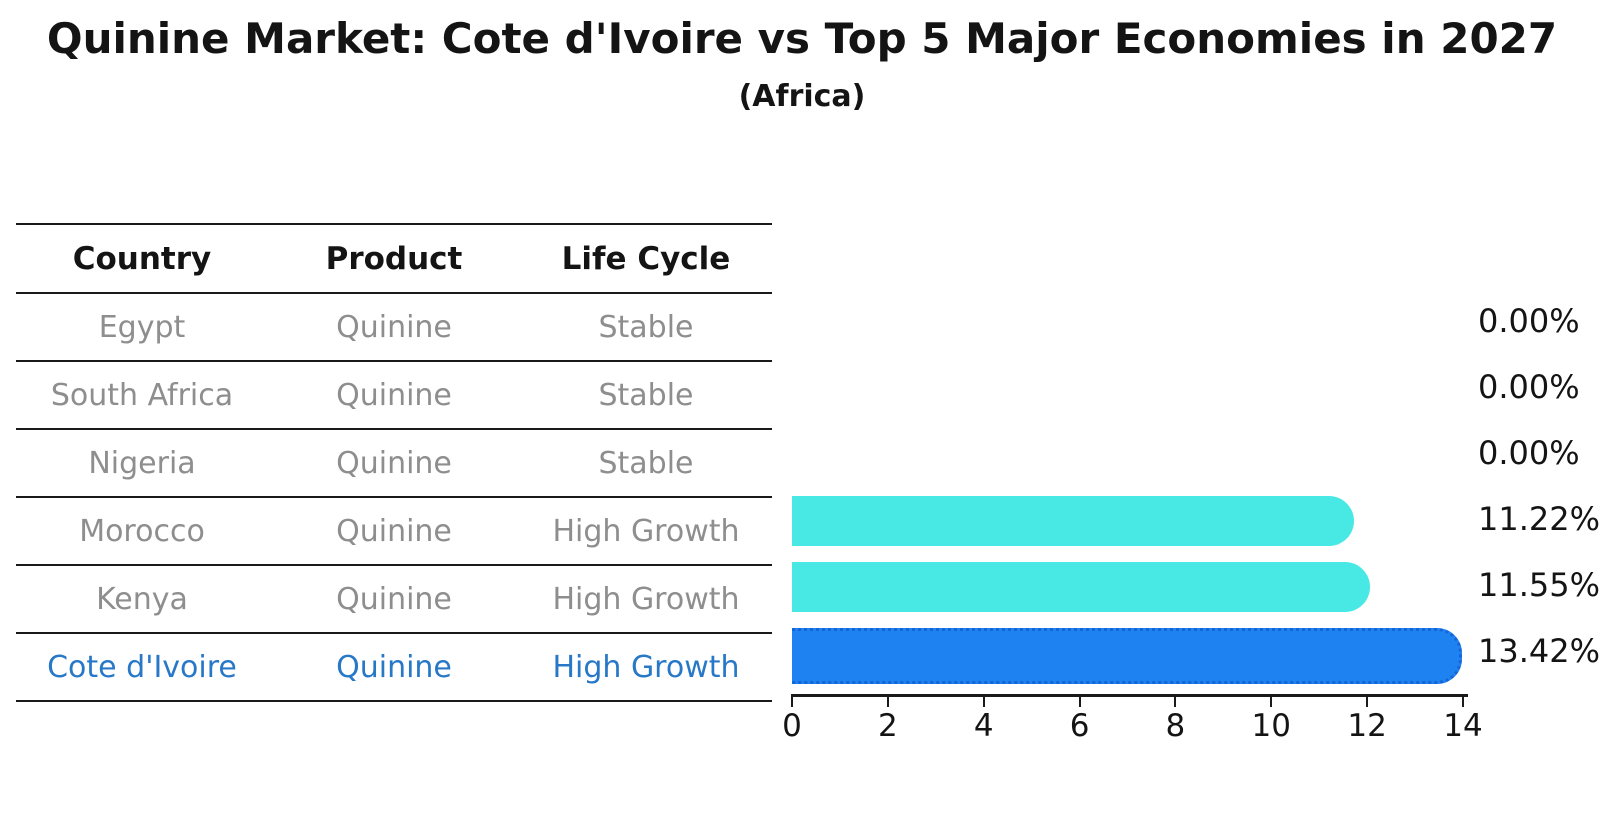  What do you see at coordinates (1367, 726) in the screenshot?
I see `x-tick-label: 12` at bounding box center [1367, 726].